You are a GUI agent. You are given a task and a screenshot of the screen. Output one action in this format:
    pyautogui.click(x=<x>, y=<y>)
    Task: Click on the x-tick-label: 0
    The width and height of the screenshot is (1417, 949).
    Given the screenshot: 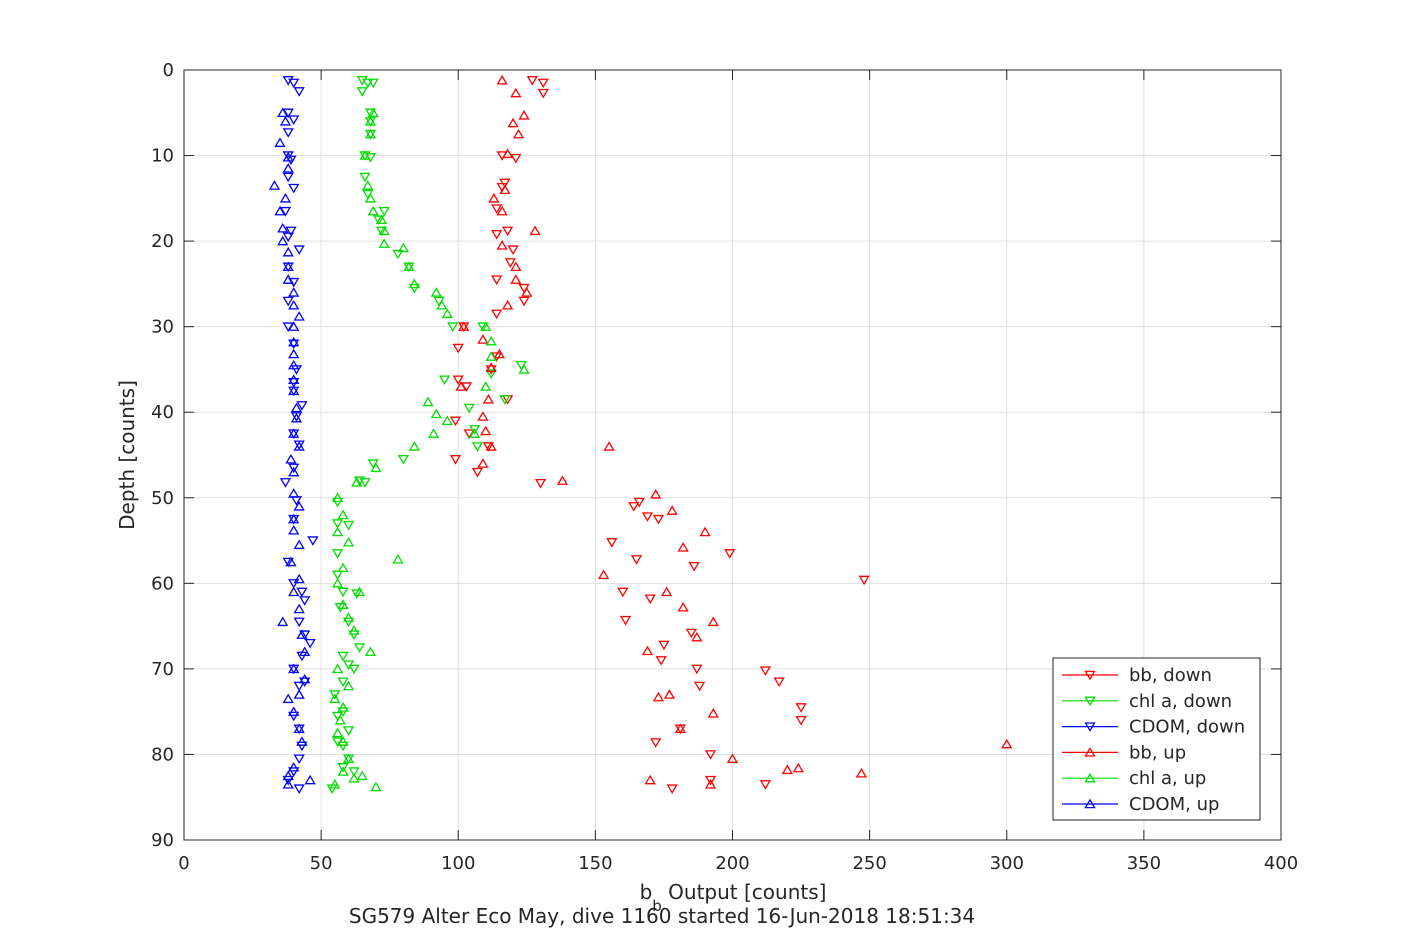 What is the action you would take?
    pyautogui.click(x=183, y=863)
    